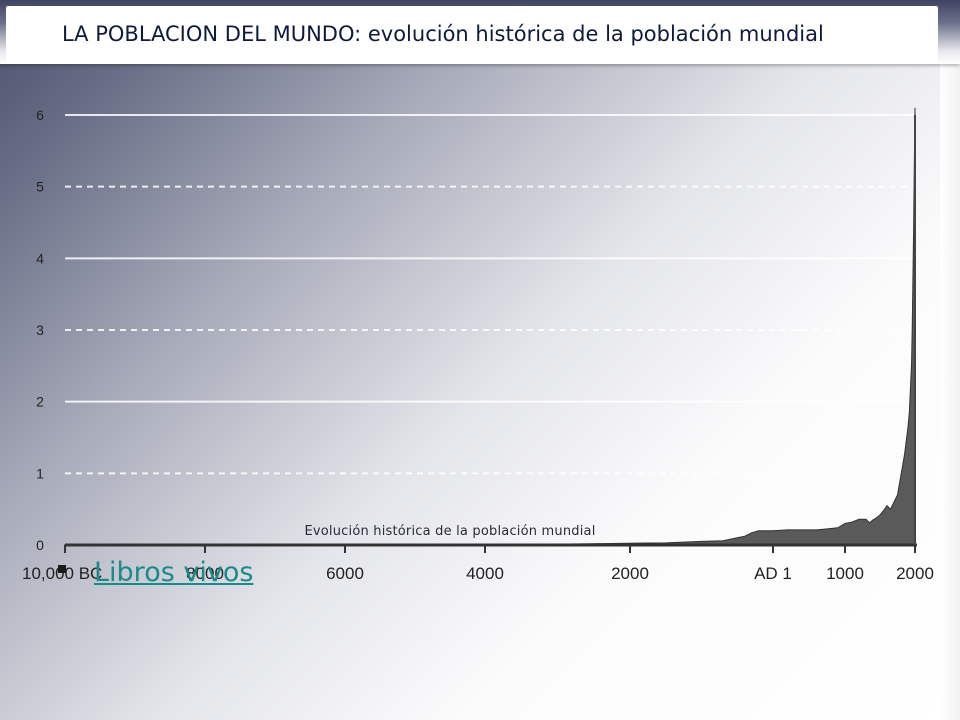 Image resolution: width=960 pixels, height=720 pixels. What do you see at coordinates (62, 573) in the screenshot?
I see `x-tick-label-0: 10,000 BC` at bounding box center [62, 573].